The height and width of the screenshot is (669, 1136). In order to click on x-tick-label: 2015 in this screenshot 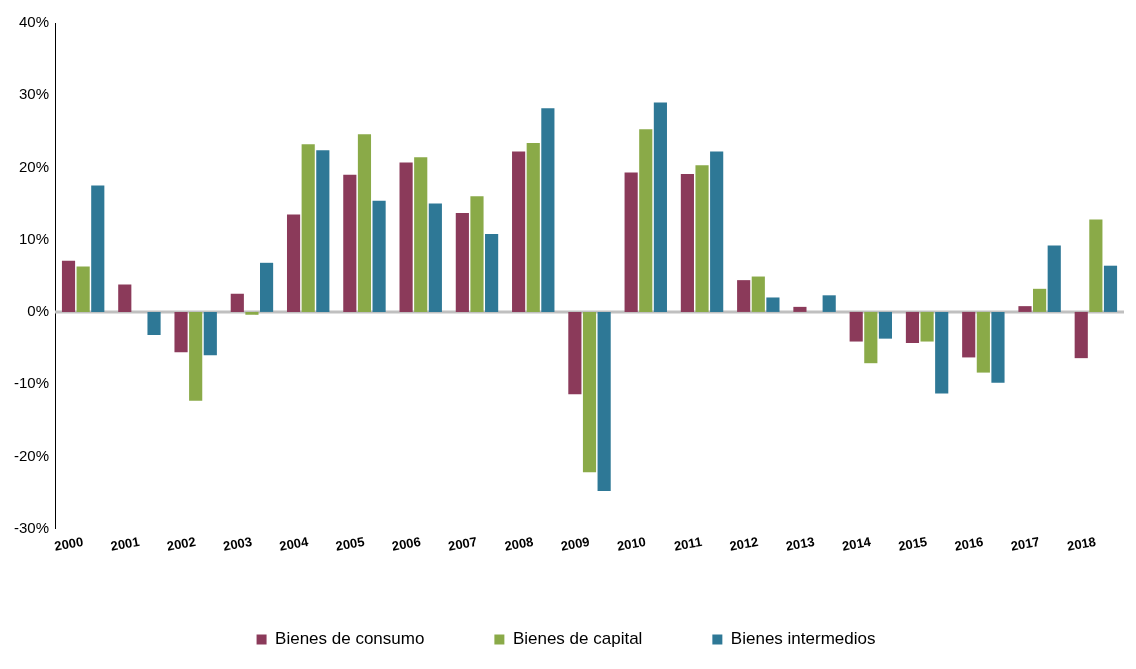, I will do `click(913, 544)`.